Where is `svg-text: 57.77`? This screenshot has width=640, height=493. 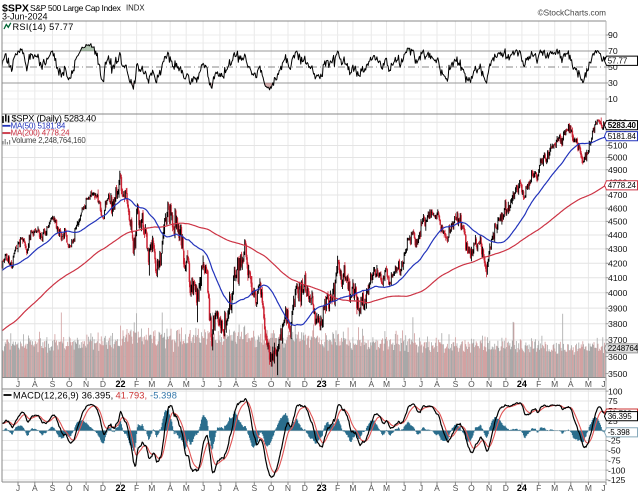
svg-text: 57.77 is located at coordinates (618, 61).